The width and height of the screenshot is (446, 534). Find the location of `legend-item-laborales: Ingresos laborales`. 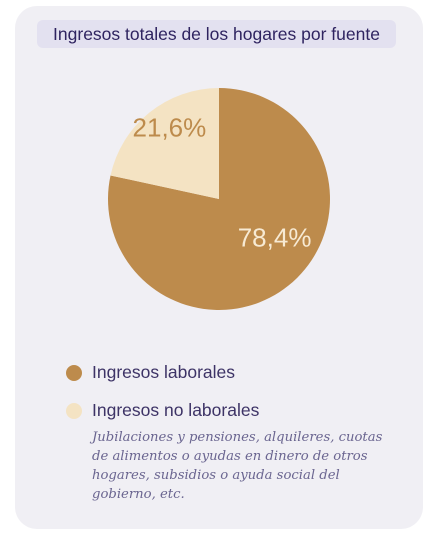

legend-item-laborales: Ingresos laborales is located at coordinates (150, 372).